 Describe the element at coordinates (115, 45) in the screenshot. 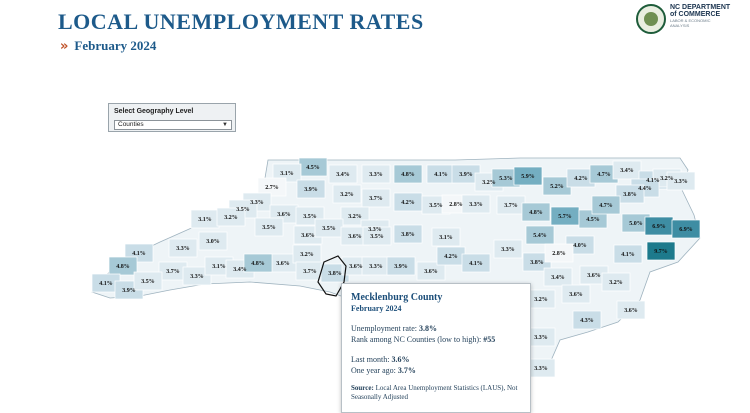

I see `page-subtitle: February 2024` at that location.